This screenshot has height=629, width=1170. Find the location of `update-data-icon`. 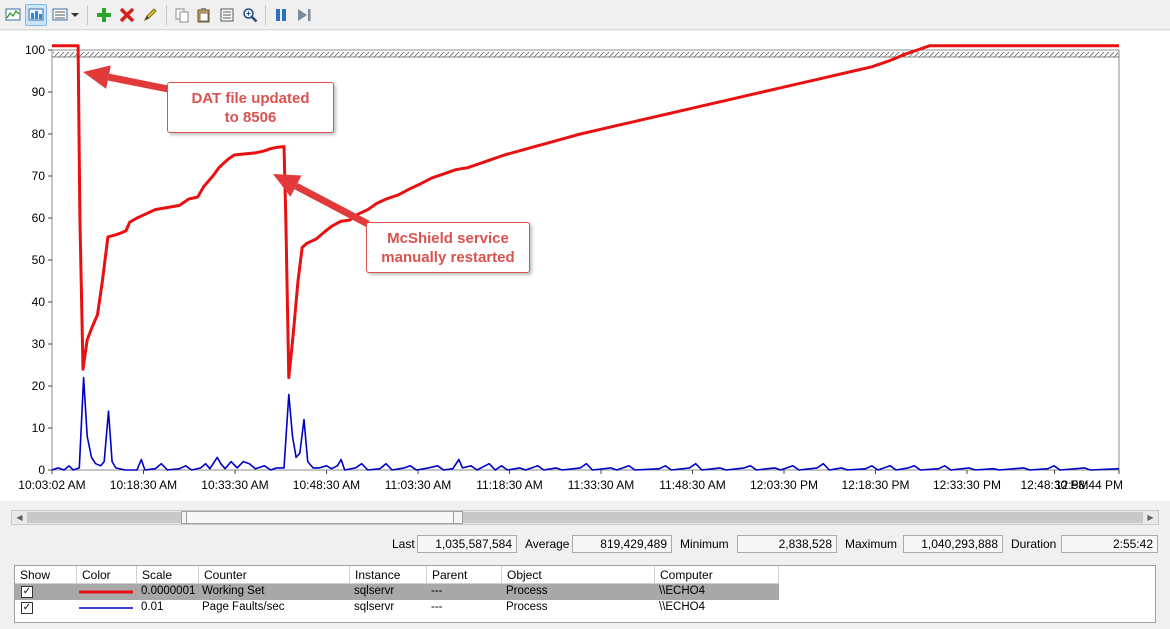

update-data-icon is located at coordinates (304, 15).